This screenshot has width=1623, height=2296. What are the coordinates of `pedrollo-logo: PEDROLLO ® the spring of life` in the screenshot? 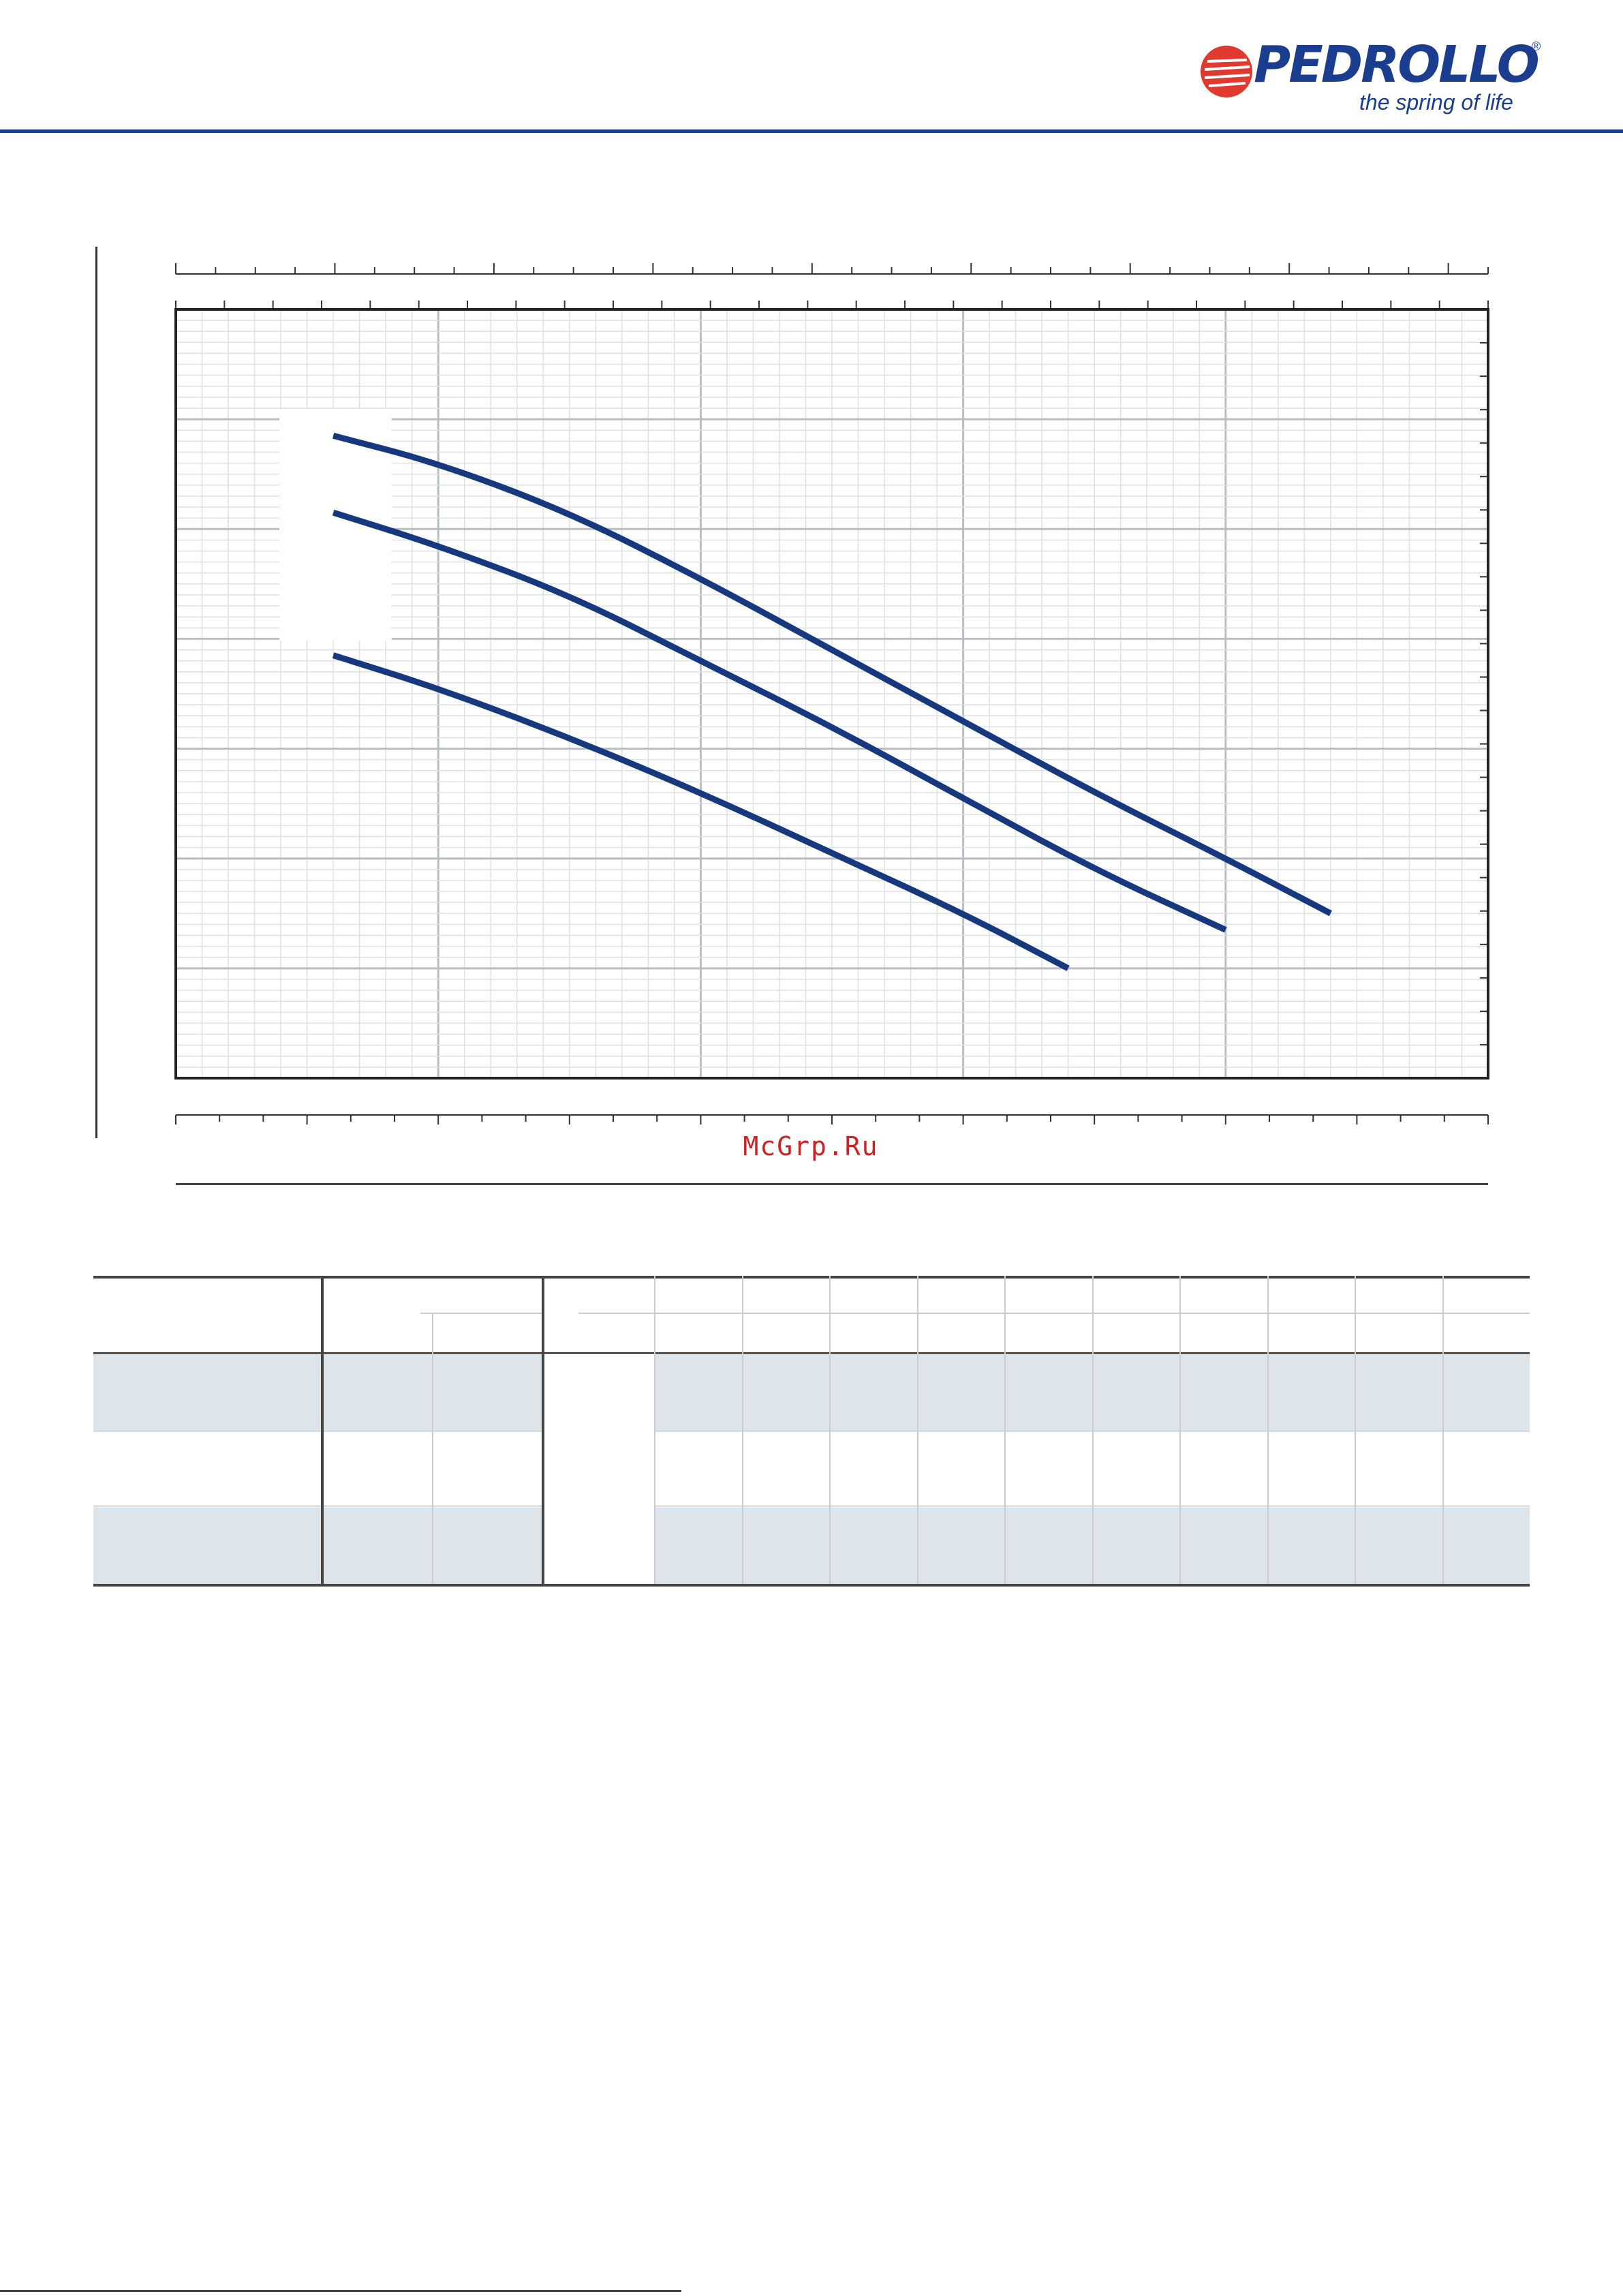 It's located at (1370, 76).